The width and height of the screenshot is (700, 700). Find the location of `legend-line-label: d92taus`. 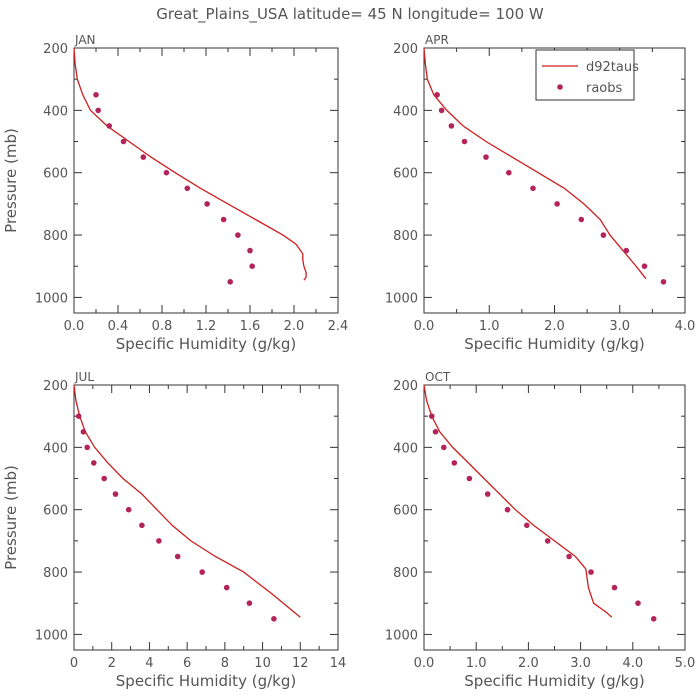

legend-line-label: d92taus is located at coordinates (612, 67).